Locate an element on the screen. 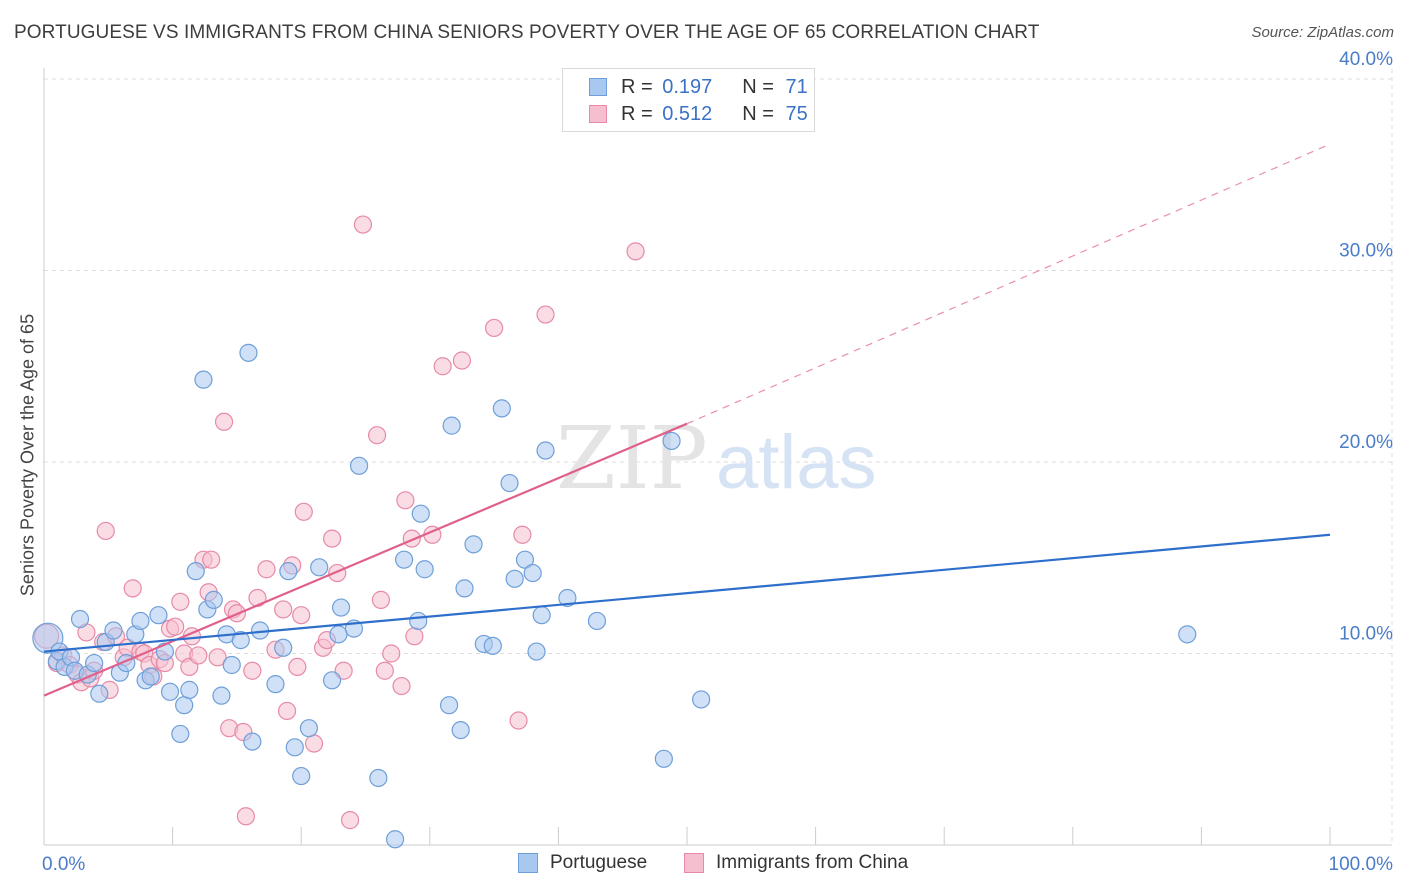 The width and height of the screenshot is (1406, 892). watermark: ZIP atlas is located at coordinates (716, 459).